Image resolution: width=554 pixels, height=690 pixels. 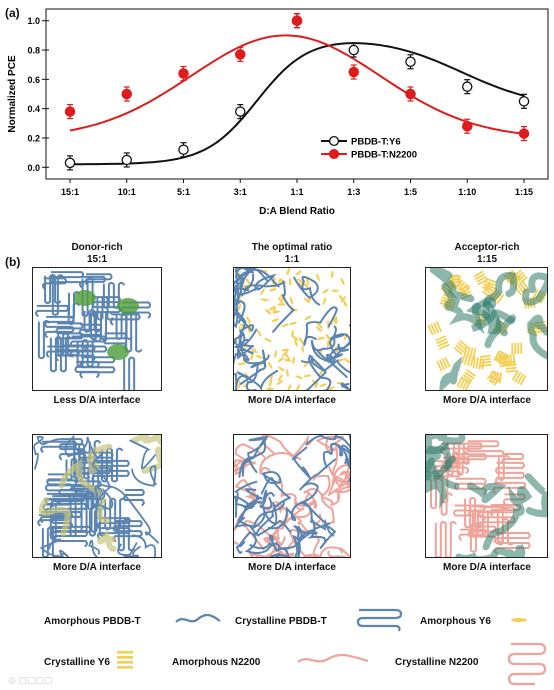 I want to click on legend-amorphous-y6-label: Amorphous Y6, so click(x=455, y=621).